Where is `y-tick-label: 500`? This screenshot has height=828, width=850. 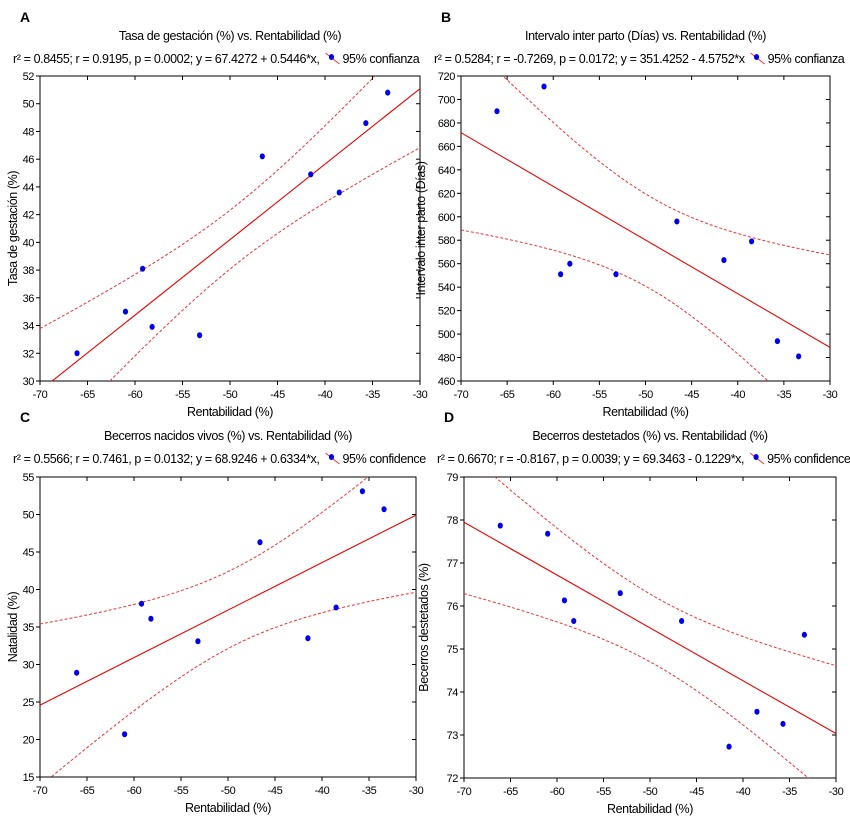 y-tick-label: 500 is located at coordinates (446, 335).